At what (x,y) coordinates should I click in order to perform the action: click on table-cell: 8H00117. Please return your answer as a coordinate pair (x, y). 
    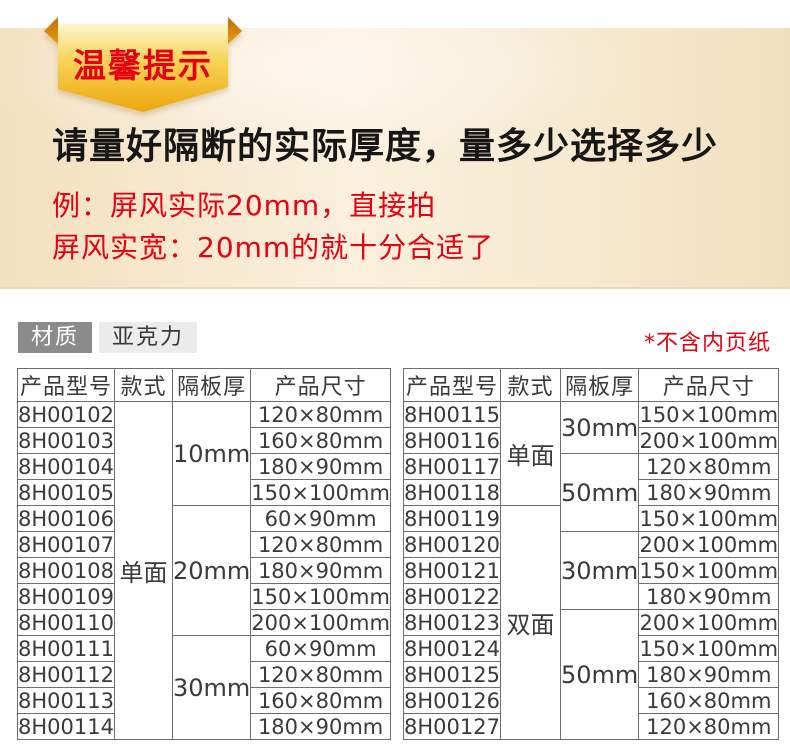
    Looking at the image, I should click on (452, 466).